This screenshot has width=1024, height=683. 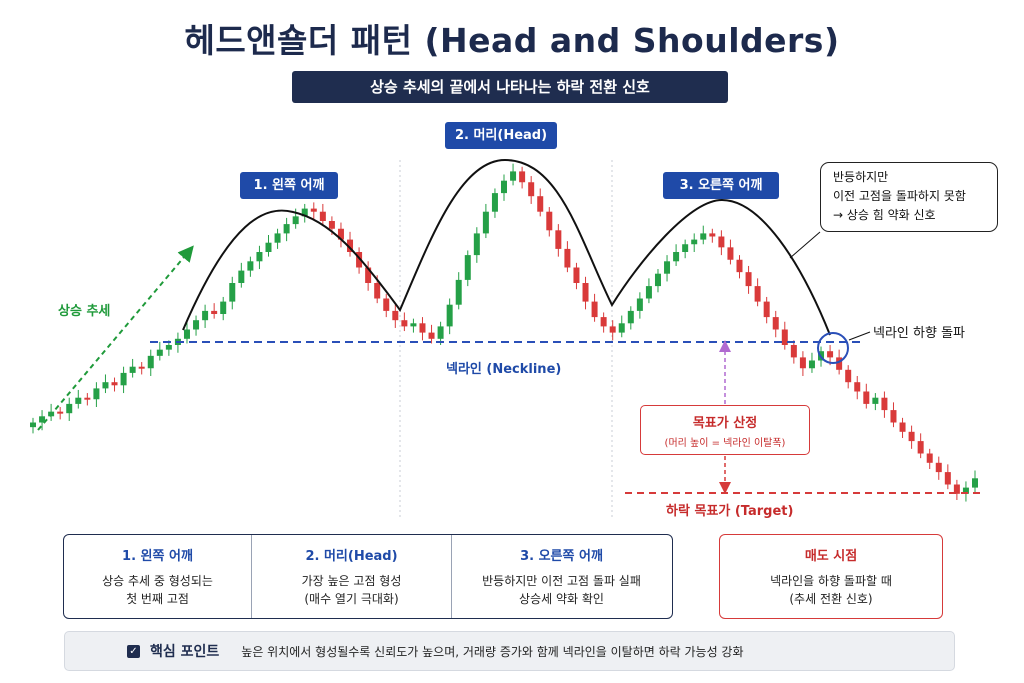 What do you see at coordinates (859, 336) in the screenshot?
I see `breakdown-pointer` at bounding box center [859, 336].